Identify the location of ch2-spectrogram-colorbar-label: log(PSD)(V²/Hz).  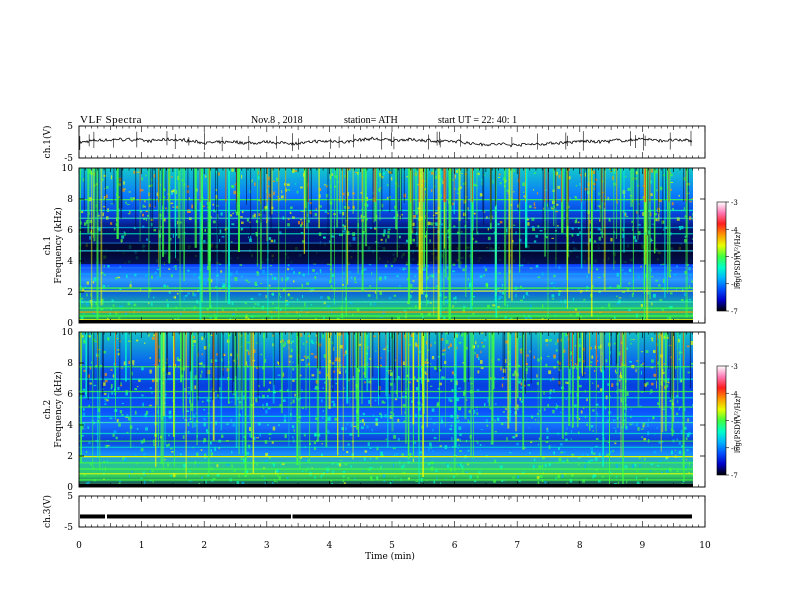
(738, 424).